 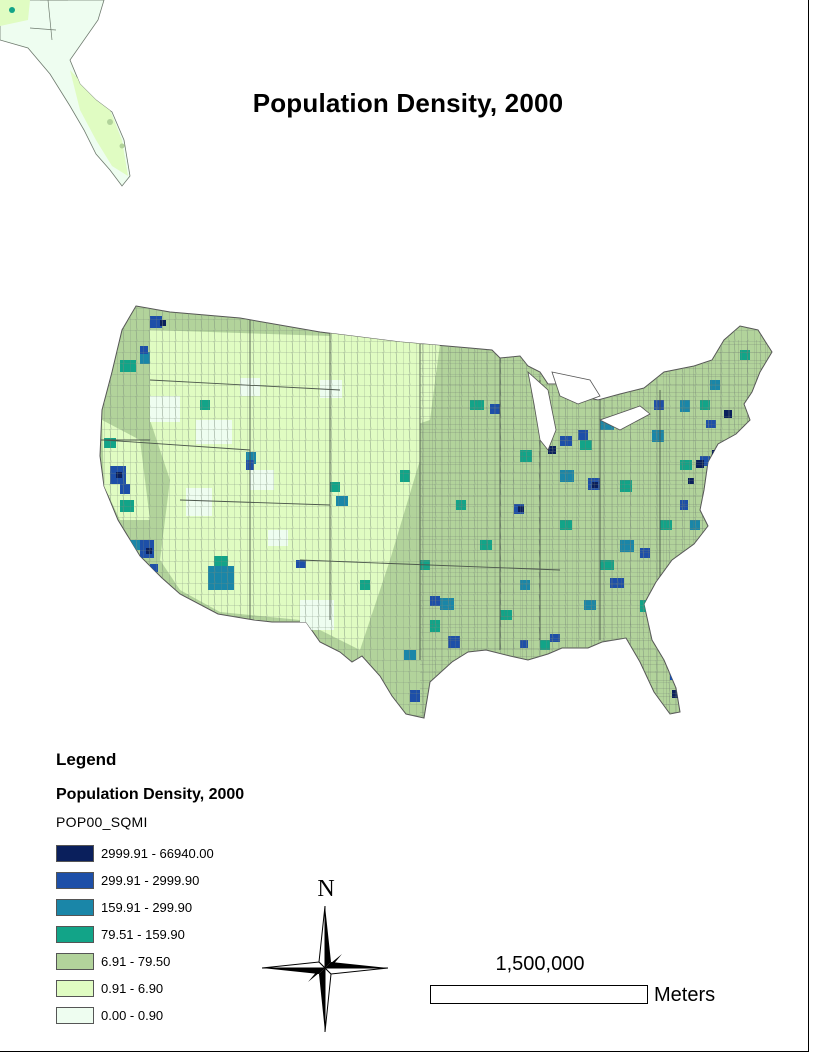 What do you see at coordinates (685, 995) in the screenshot?
I see `scale-bar-unit: Meters` at bounding box center [685, 995].